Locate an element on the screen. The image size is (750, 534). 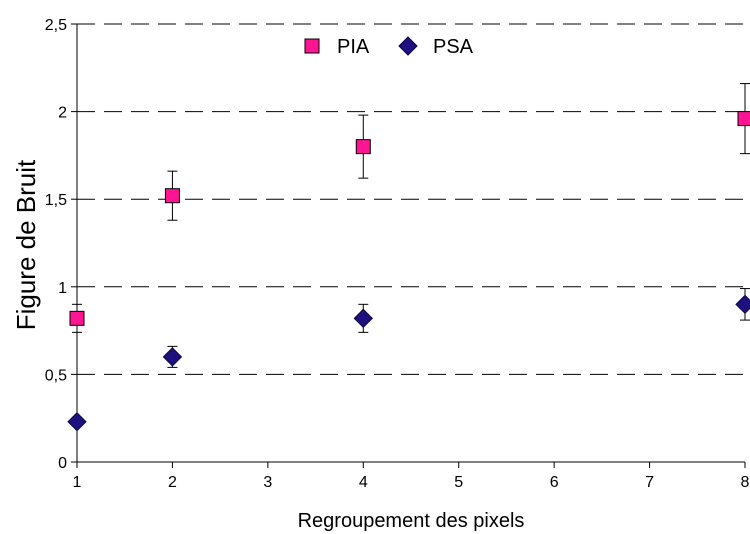
x-tick-label: 7 is located at coordinates (649, 482).